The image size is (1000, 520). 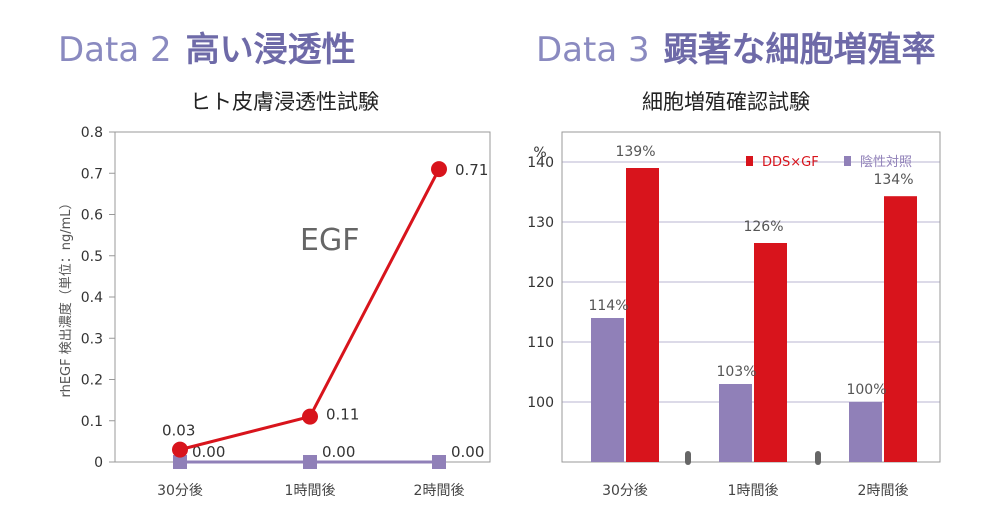 What do you see at coordinates (92, 257) in the screenshot?
I see `y-tick-label: 0.5` at bounding box center [92, 257].